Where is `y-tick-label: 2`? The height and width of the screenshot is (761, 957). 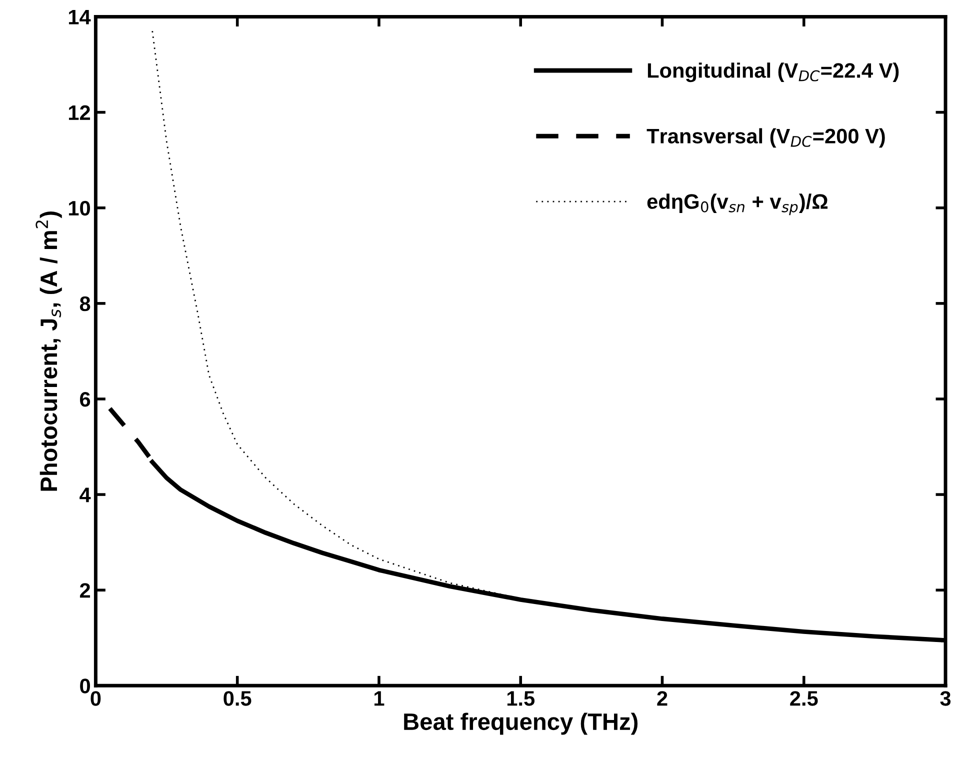 y-tick-label: 2 is located at coordinates (85, 590).